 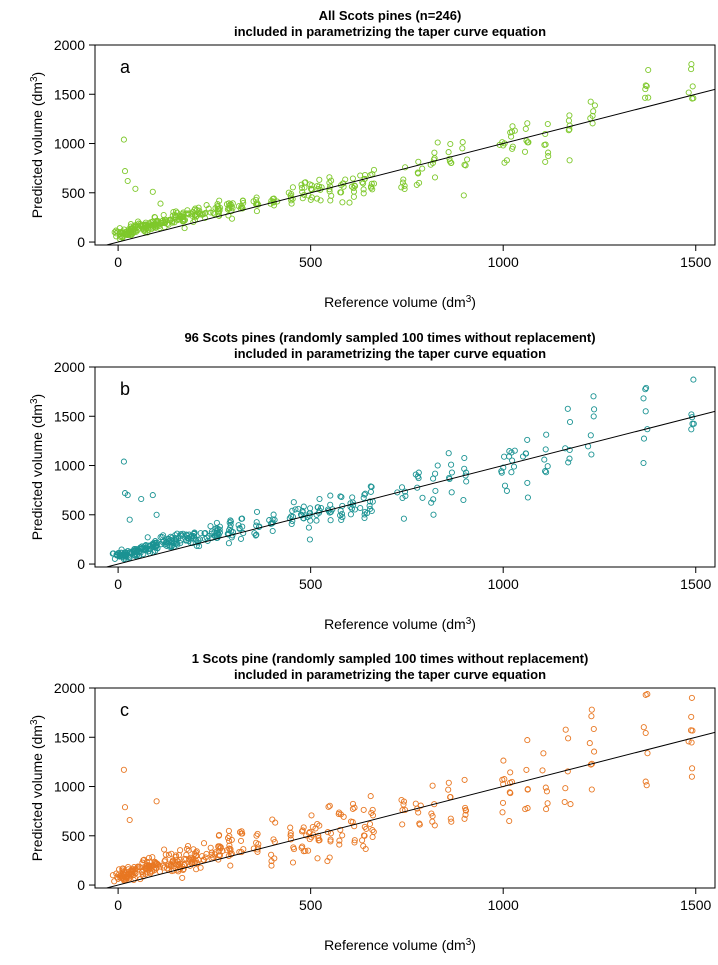 I want to click on y-axis-label: Predicted volume (dm3), so click(x=37, y=145).